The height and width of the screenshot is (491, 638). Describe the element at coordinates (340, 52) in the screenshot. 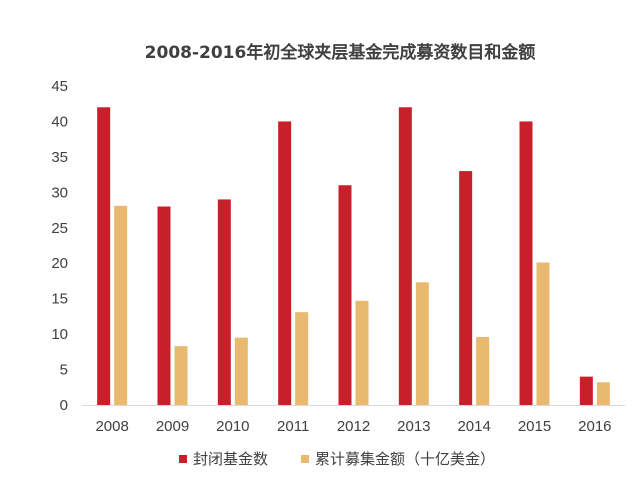

I see `chart-title: 2008-2016年初全球夹层基金完成募资数目和金额` at that location.